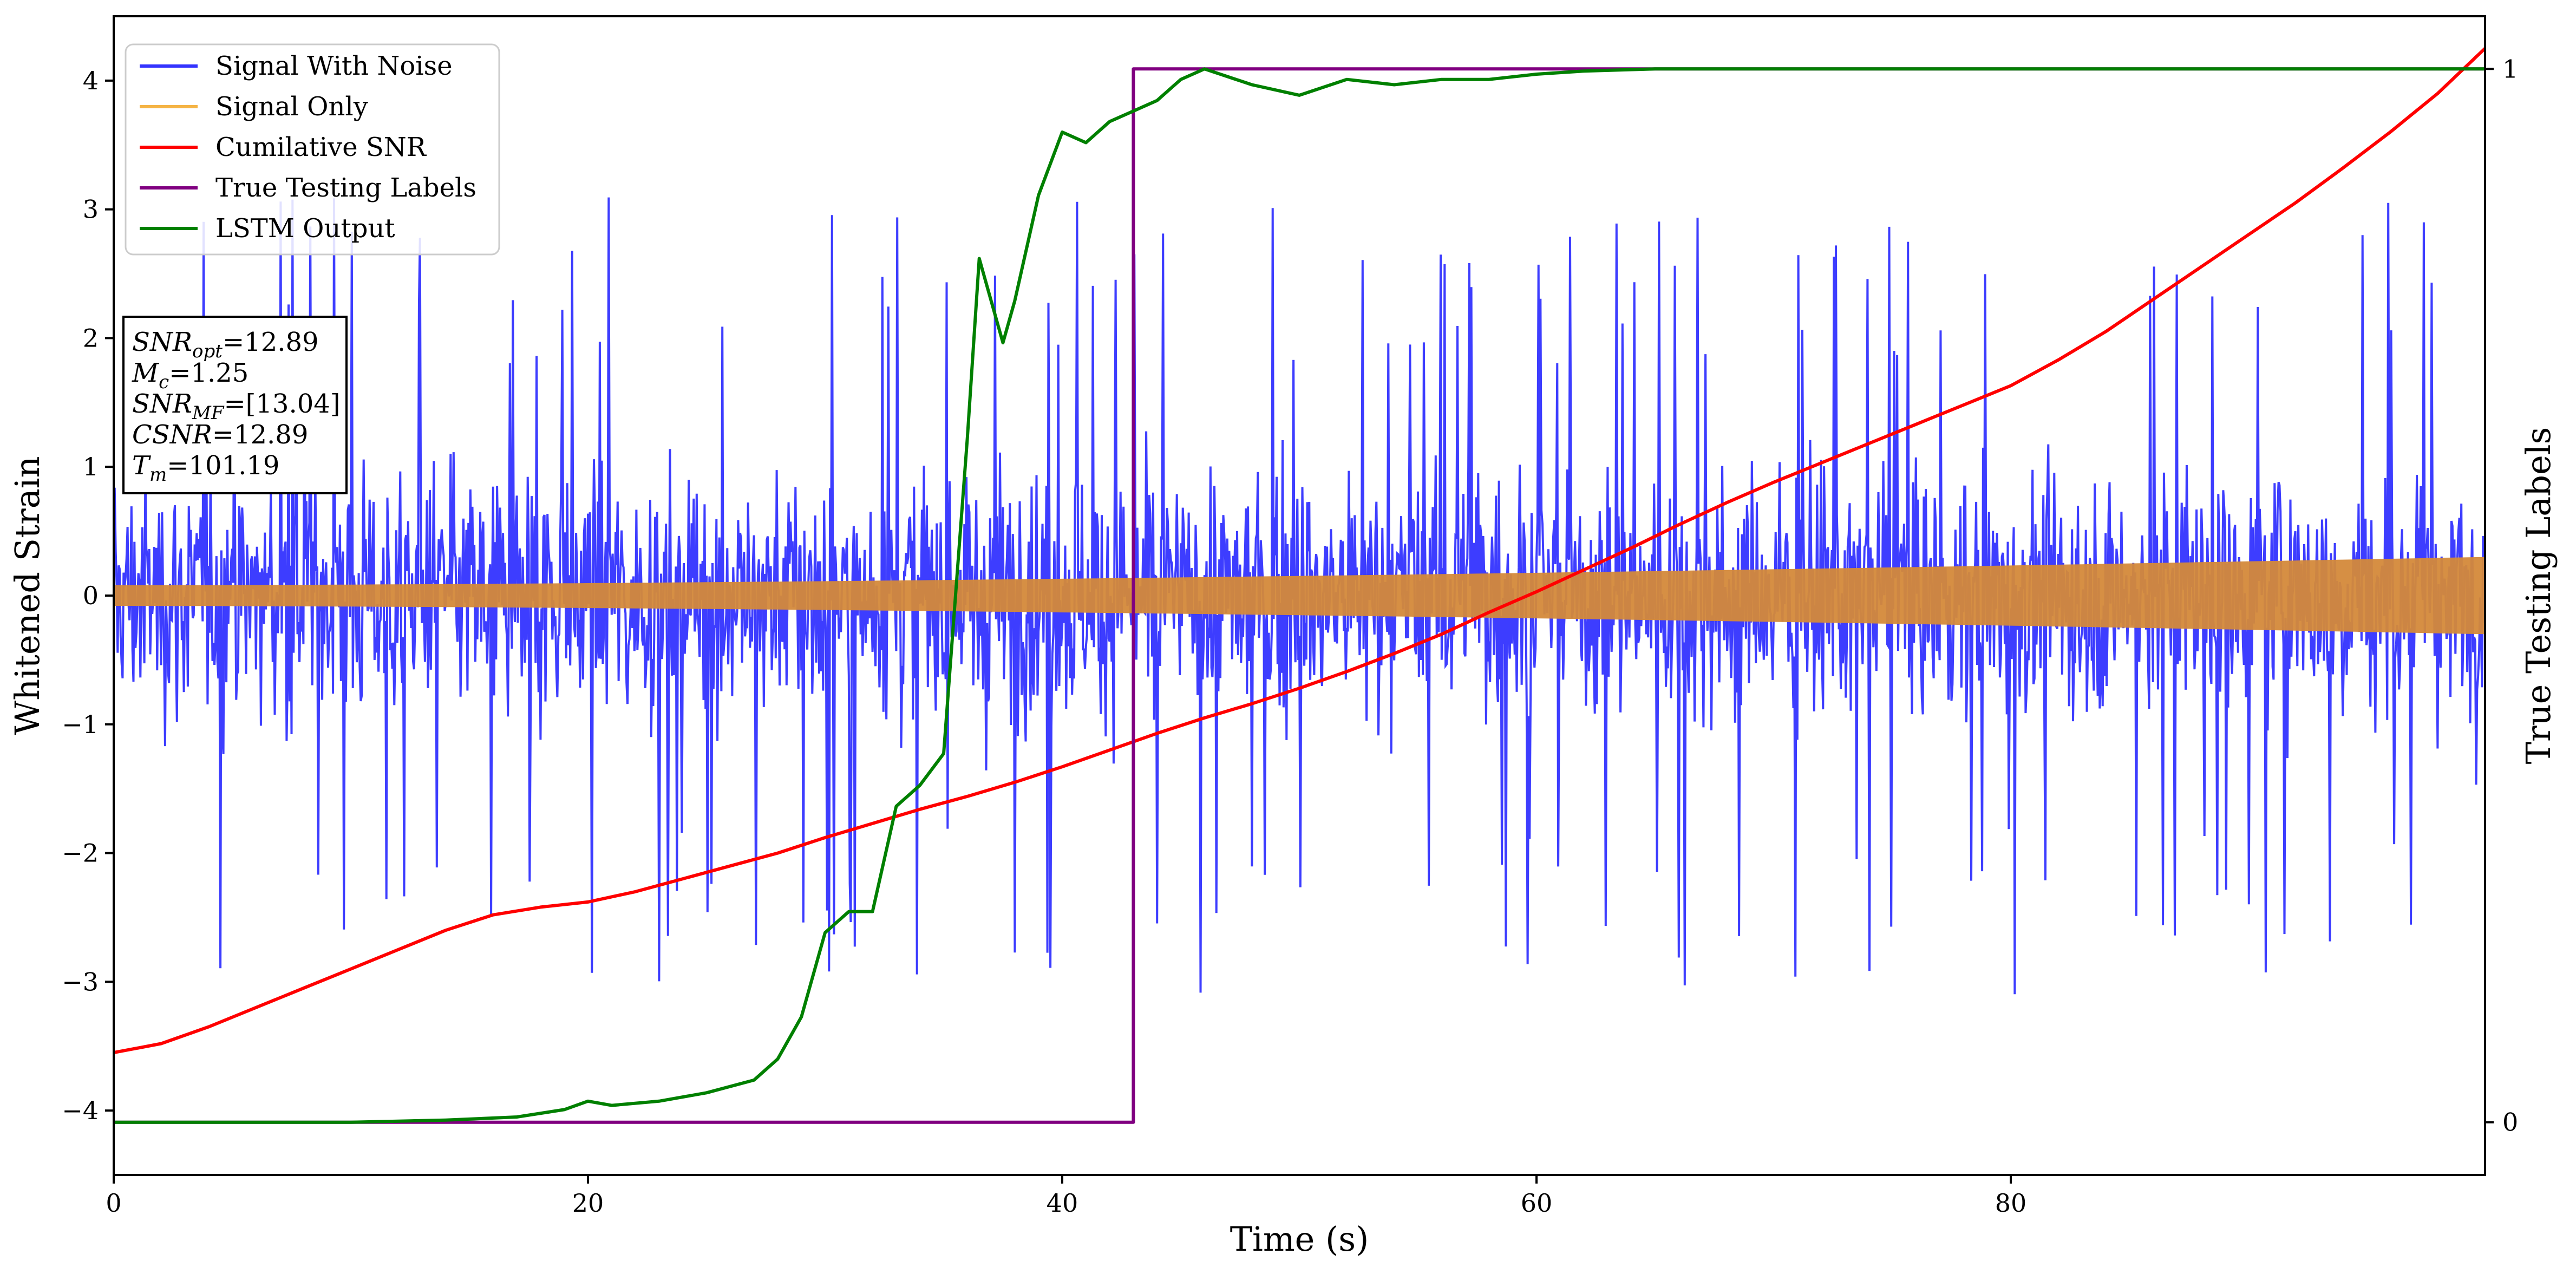  I want to click on y-tick-label: −2, so click(80, 853).